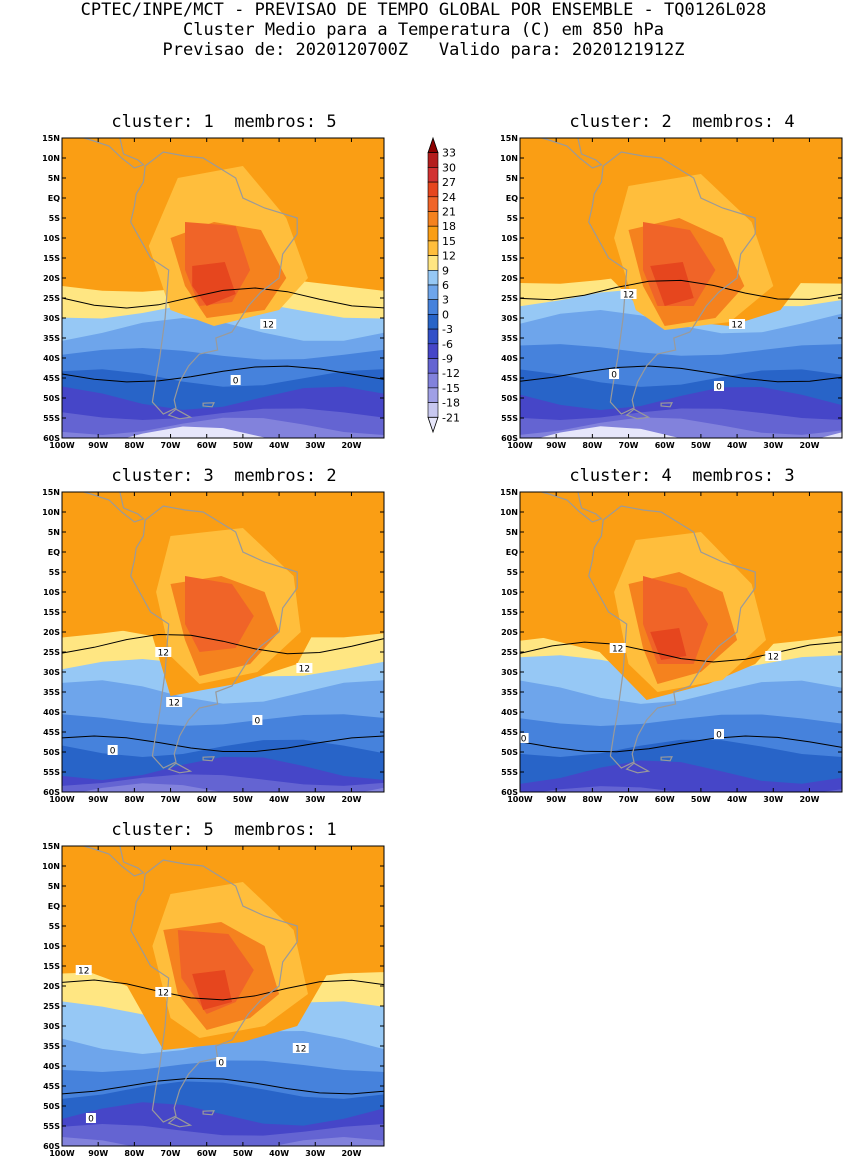 The height and width of the screenshot is (1162, 847). Describe the element at coordinates (224, 476) in the screenshot. I see `panel-3-title: cluster: 3 membros: 2` at that location.